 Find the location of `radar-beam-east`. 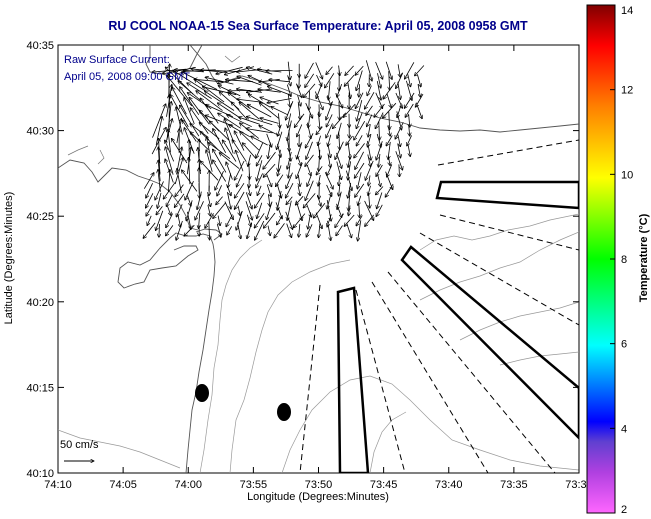

radar-beam-east is located at coordinates (507, 195).